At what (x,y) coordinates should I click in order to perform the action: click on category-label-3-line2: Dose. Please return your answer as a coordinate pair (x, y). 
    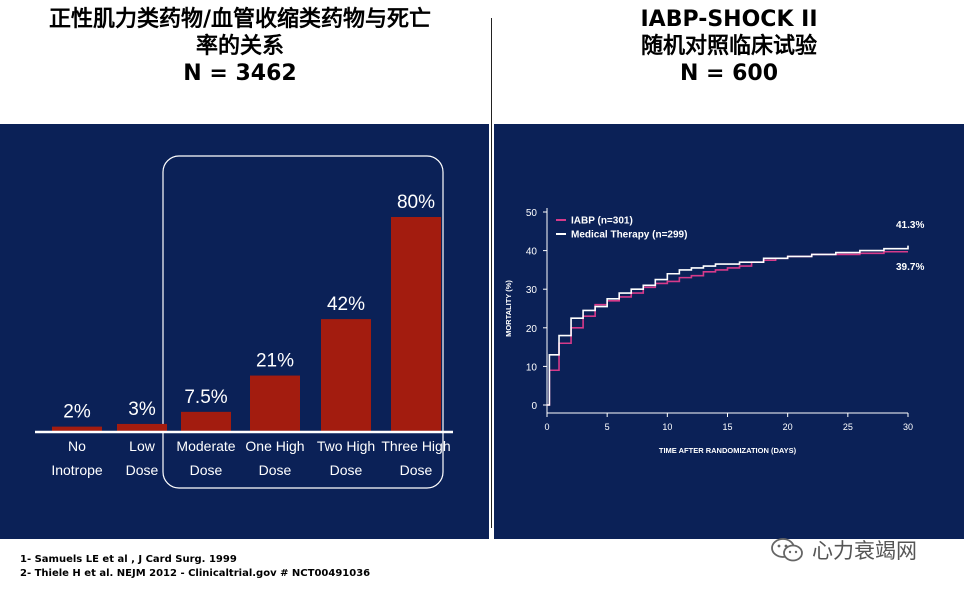
    Looking at the image, I should click on (275, 470).